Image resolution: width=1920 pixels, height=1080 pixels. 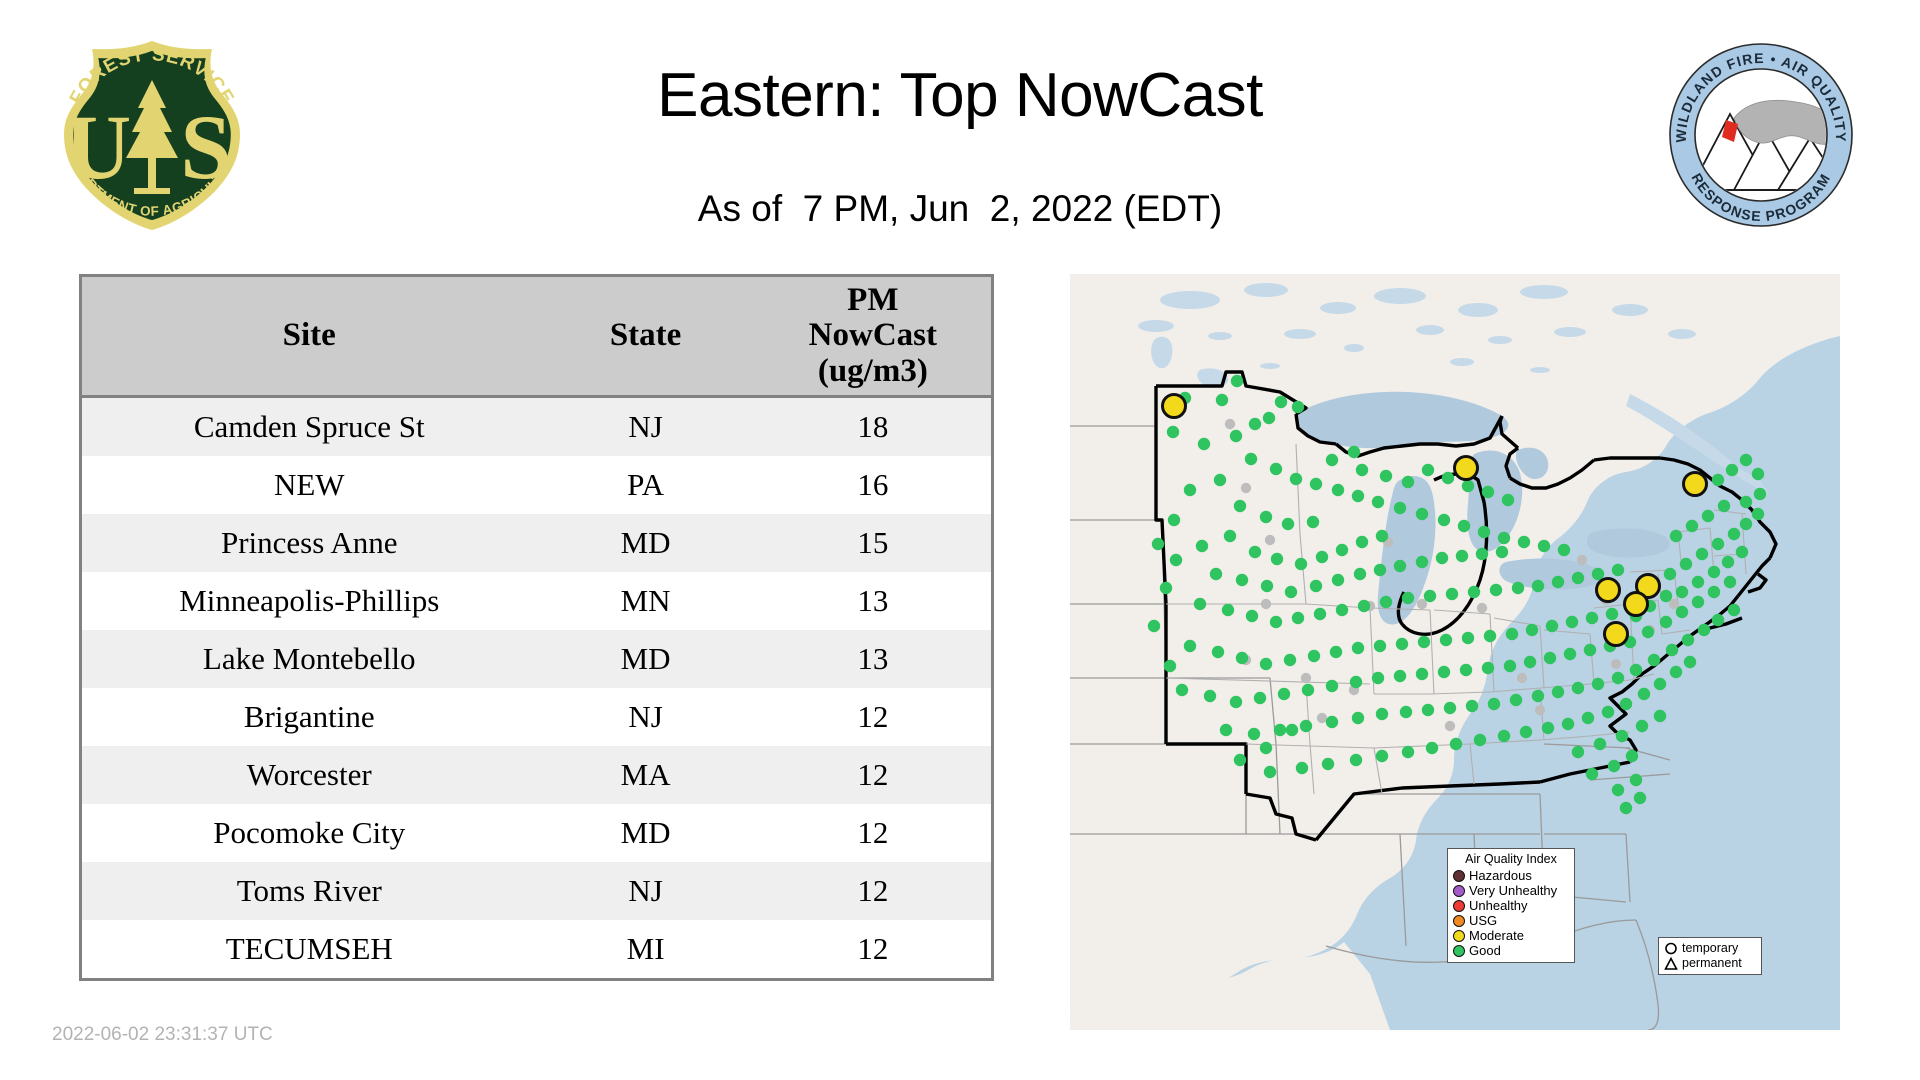 I want to click on monitor-dots, so click(x=1457, y=594).